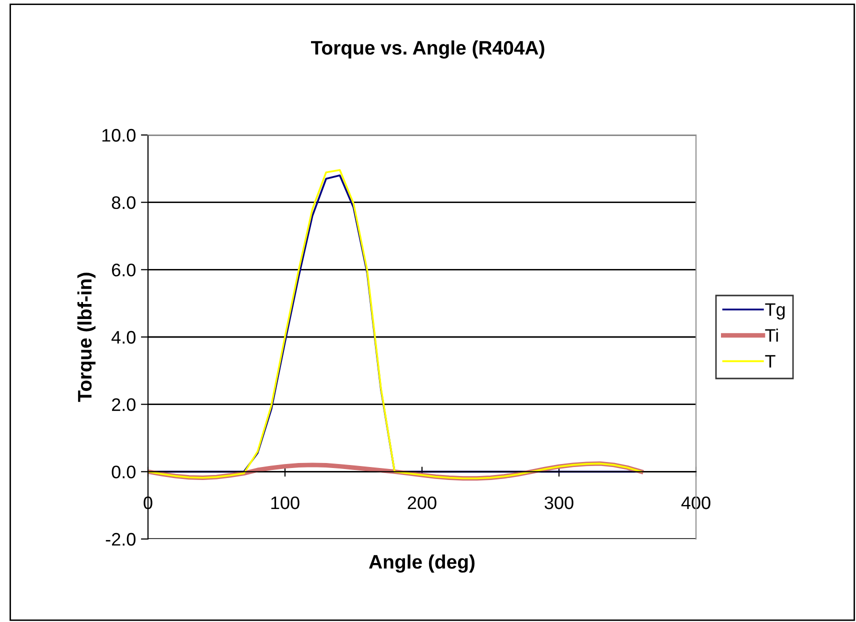 Image resolution: width=856 pixels, height=622 pixels. I want to click on legend-label: Ti, so click(771, 335).